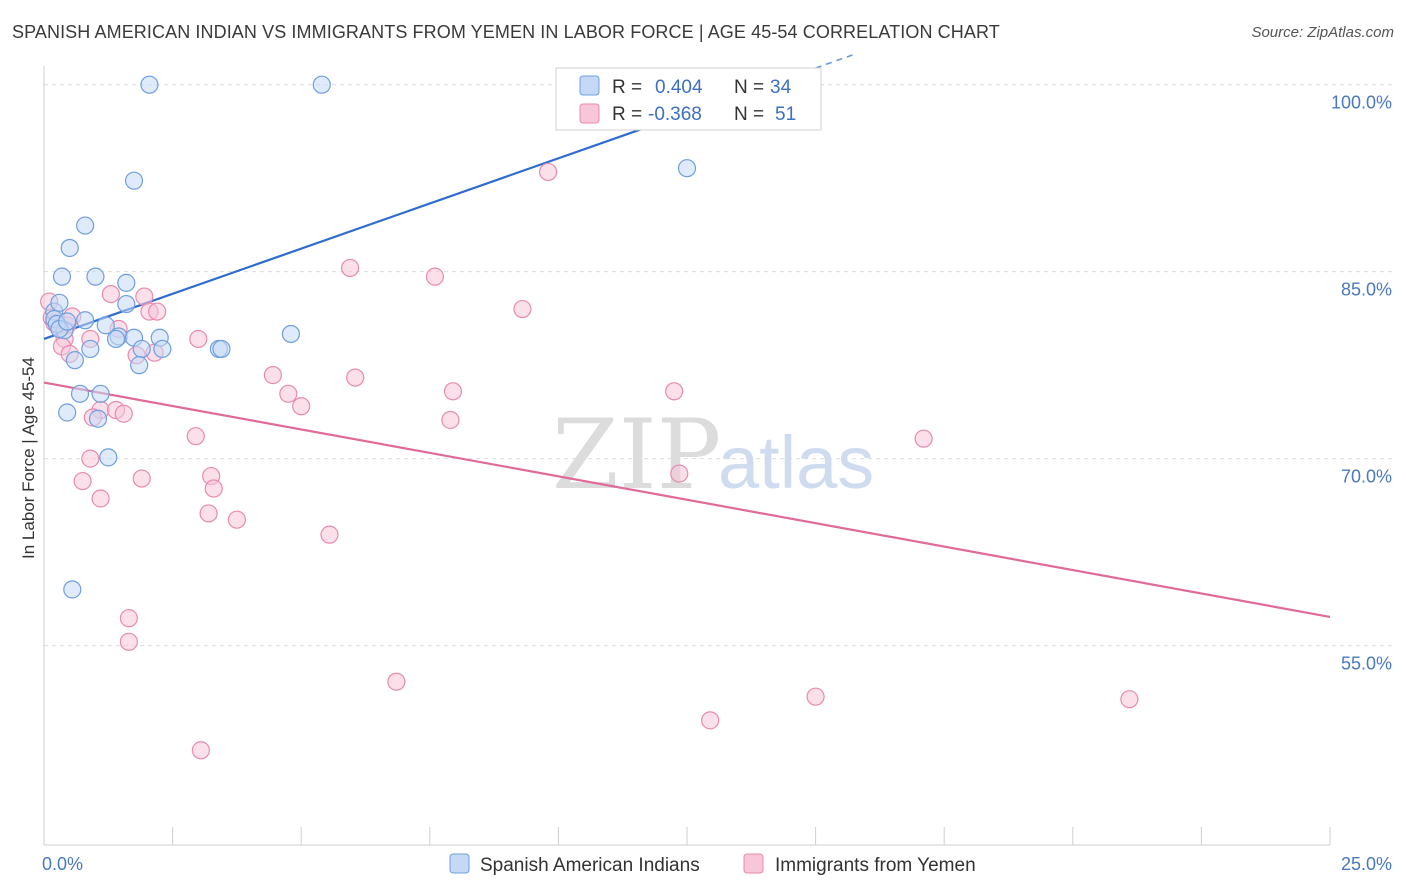 The image size is (1406, 892). I want to click on series-label-immigrants-from-yemen: Immigrants from Yemen, so click(875, 865).